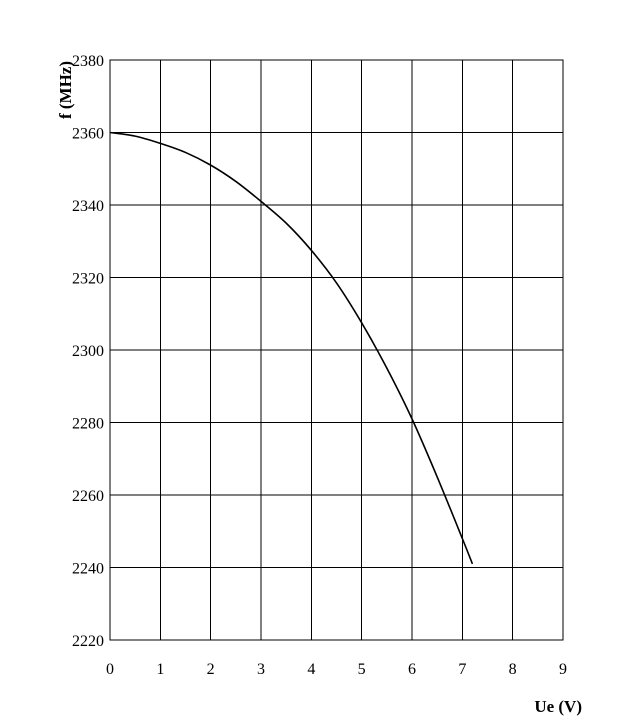 This screenshot has width=628, height=724. Describe the element at coordinates (88, 279) in the screenshot. I see `y-tick-label: 2320` at that location.